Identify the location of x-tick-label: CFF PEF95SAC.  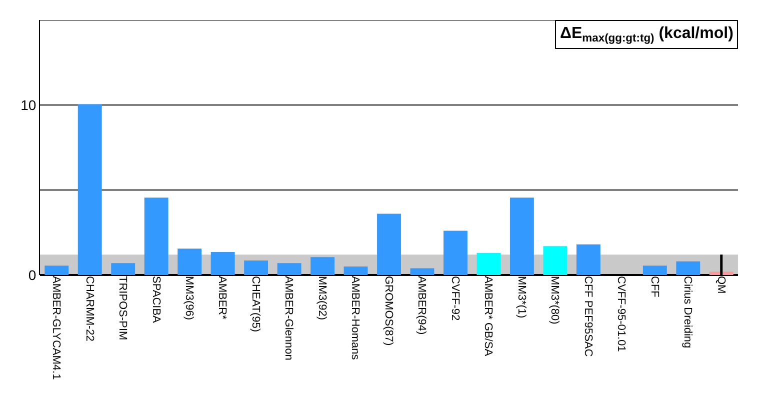
(588, 316).